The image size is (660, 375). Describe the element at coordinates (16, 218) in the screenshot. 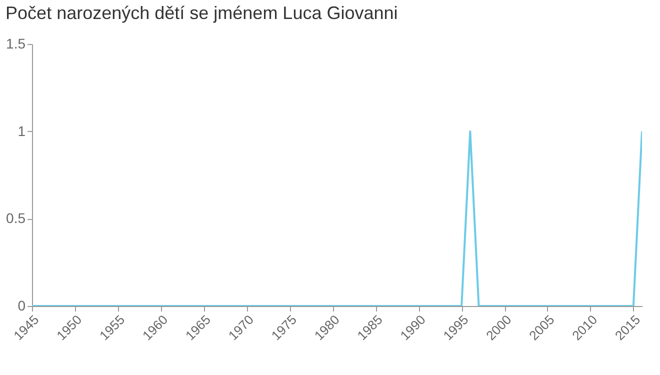

I see `y-tick-label: 0.5` at that location.